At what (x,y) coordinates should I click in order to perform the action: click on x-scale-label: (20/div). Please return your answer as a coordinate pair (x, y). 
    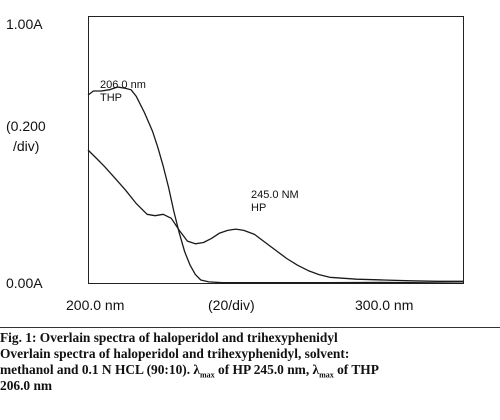
    Looking at the image, I should click on (231, 305).